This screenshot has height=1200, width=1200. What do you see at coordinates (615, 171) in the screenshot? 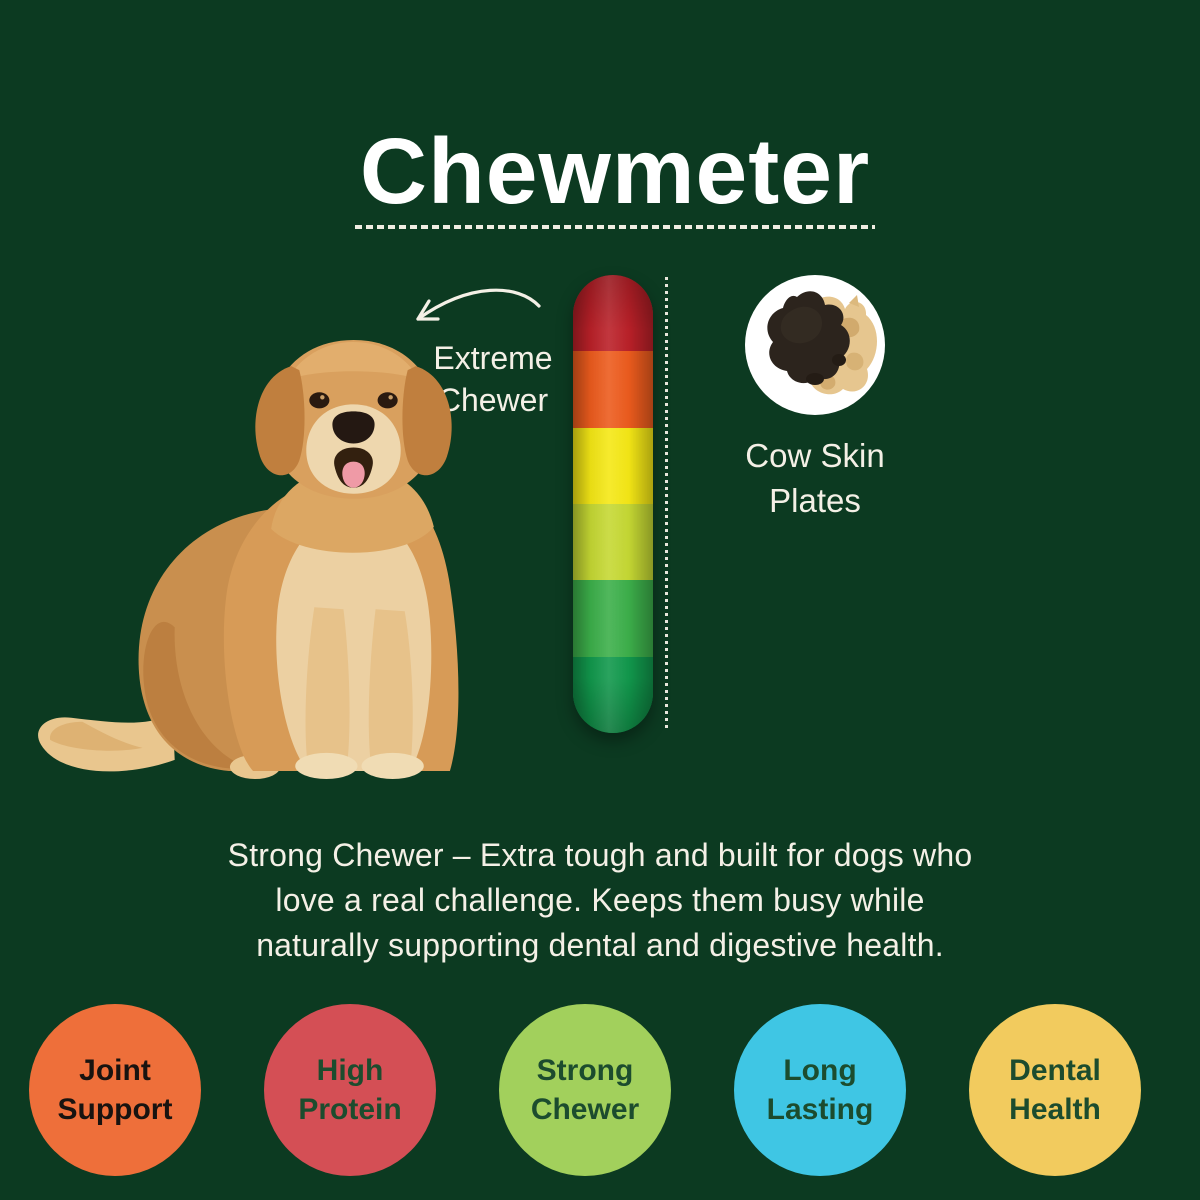
I see `page-title: Chewmeter` at bounding box center [615, 171].